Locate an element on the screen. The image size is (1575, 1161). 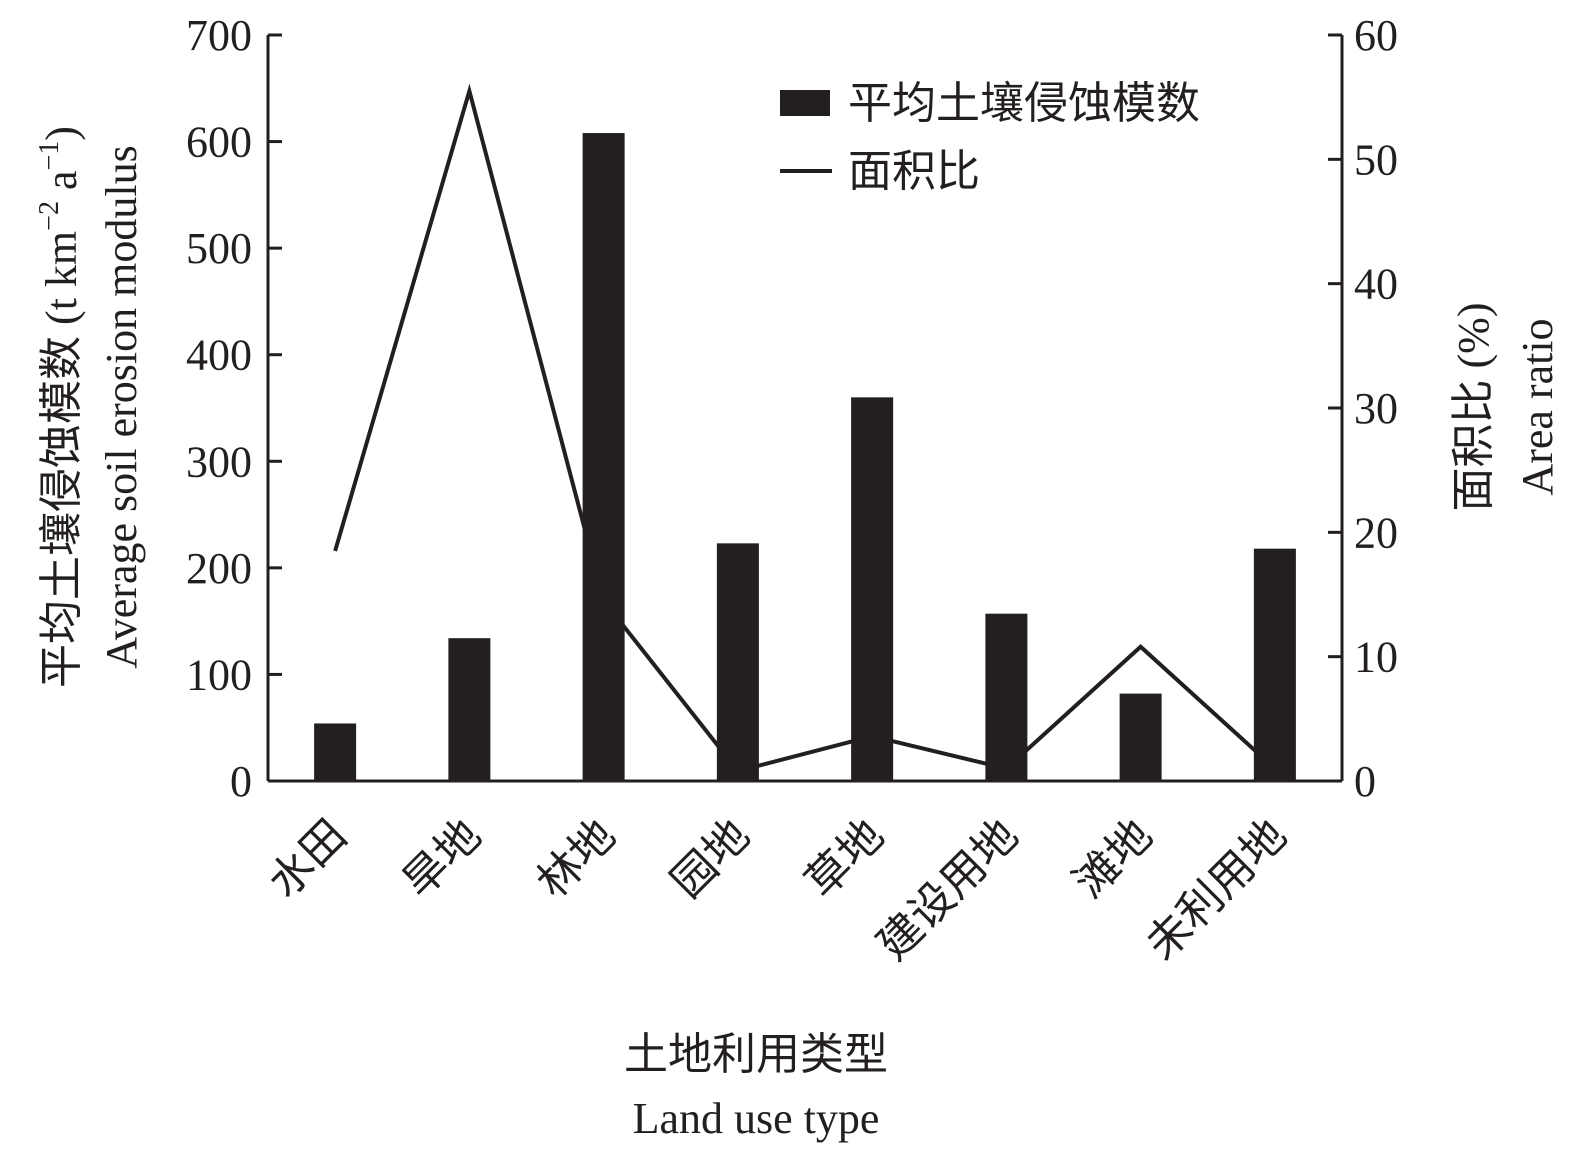
x-tick-label: 林地 is located at coordinates (576, 858).